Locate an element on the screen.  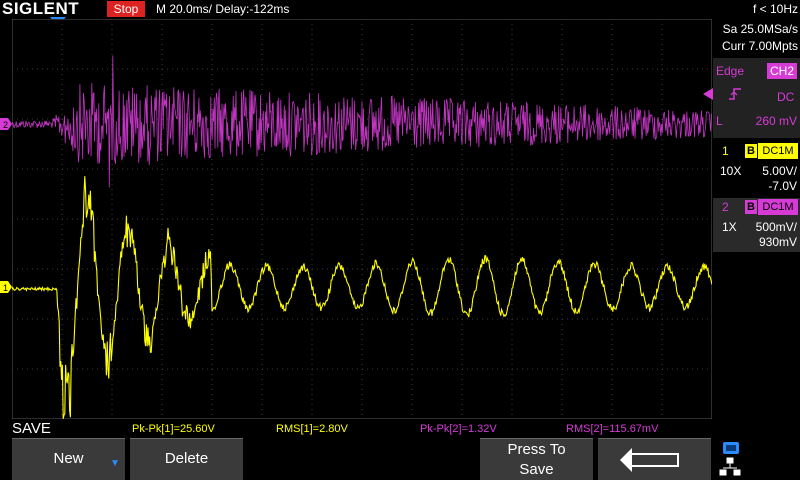
ch1-scale: 5.00V/ is located at coordinates (779, 171).